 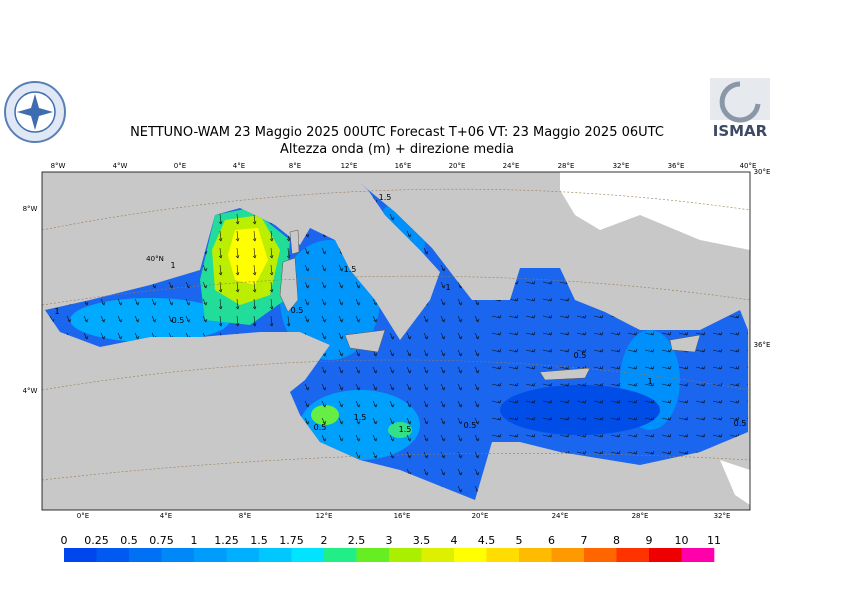 I want to click on colorbar-label: 3, so click(x=389, y=540).